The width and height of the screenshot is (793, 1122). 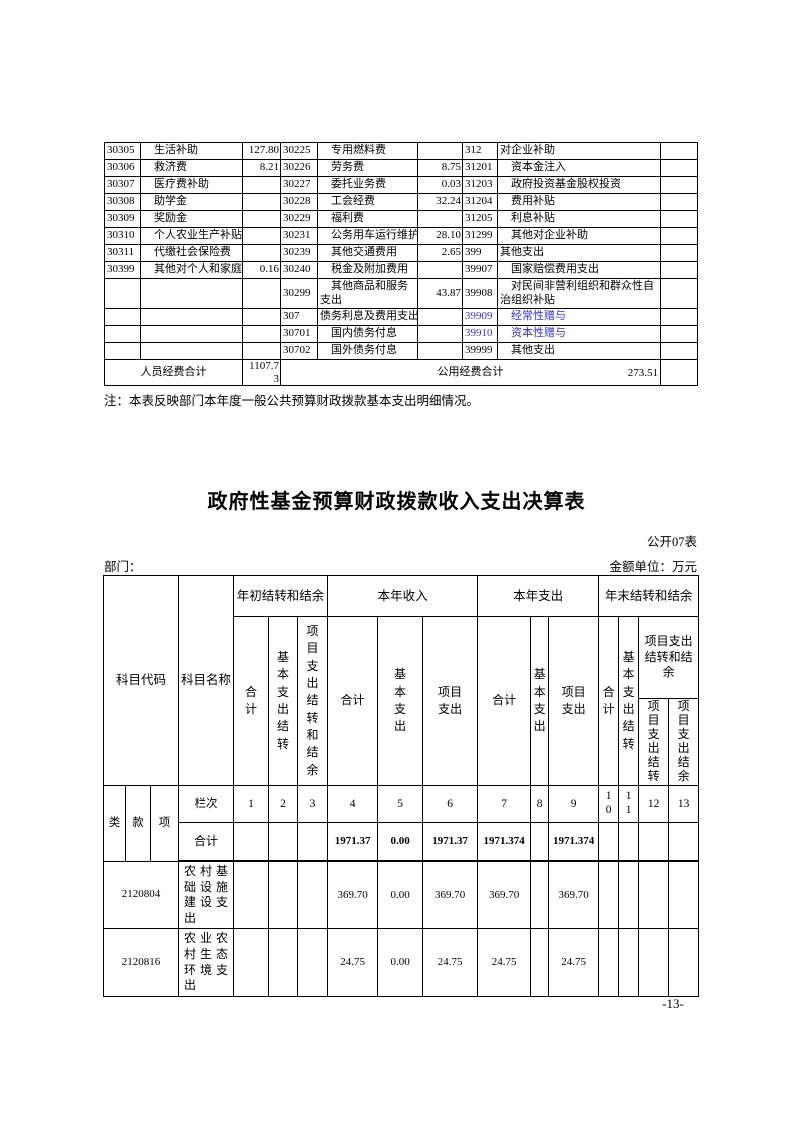 What do you see at coordinates (299, 236) in the screenshot?
I see `t1-code-cell: 30231` at bounding box center [299, 236].